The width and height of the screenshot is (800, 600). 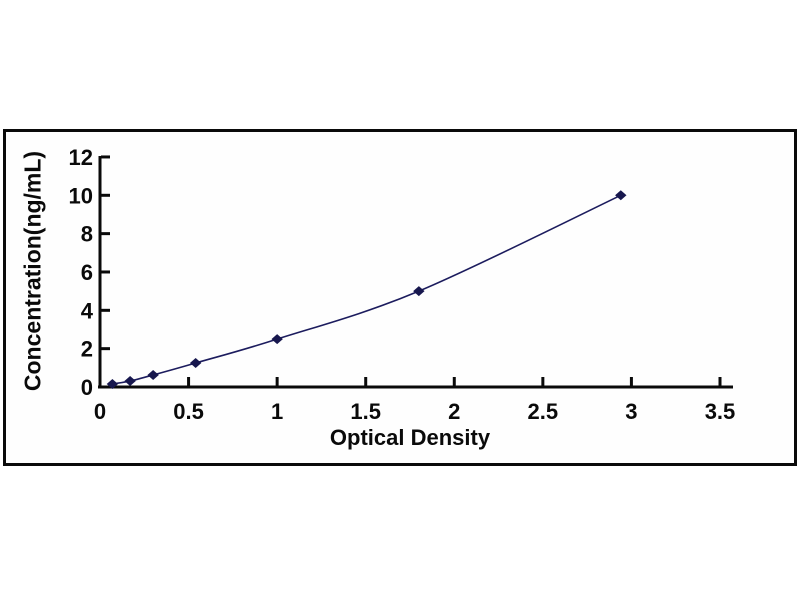 I want to click on x-tick-label: 2, so click(x=454, y=411).